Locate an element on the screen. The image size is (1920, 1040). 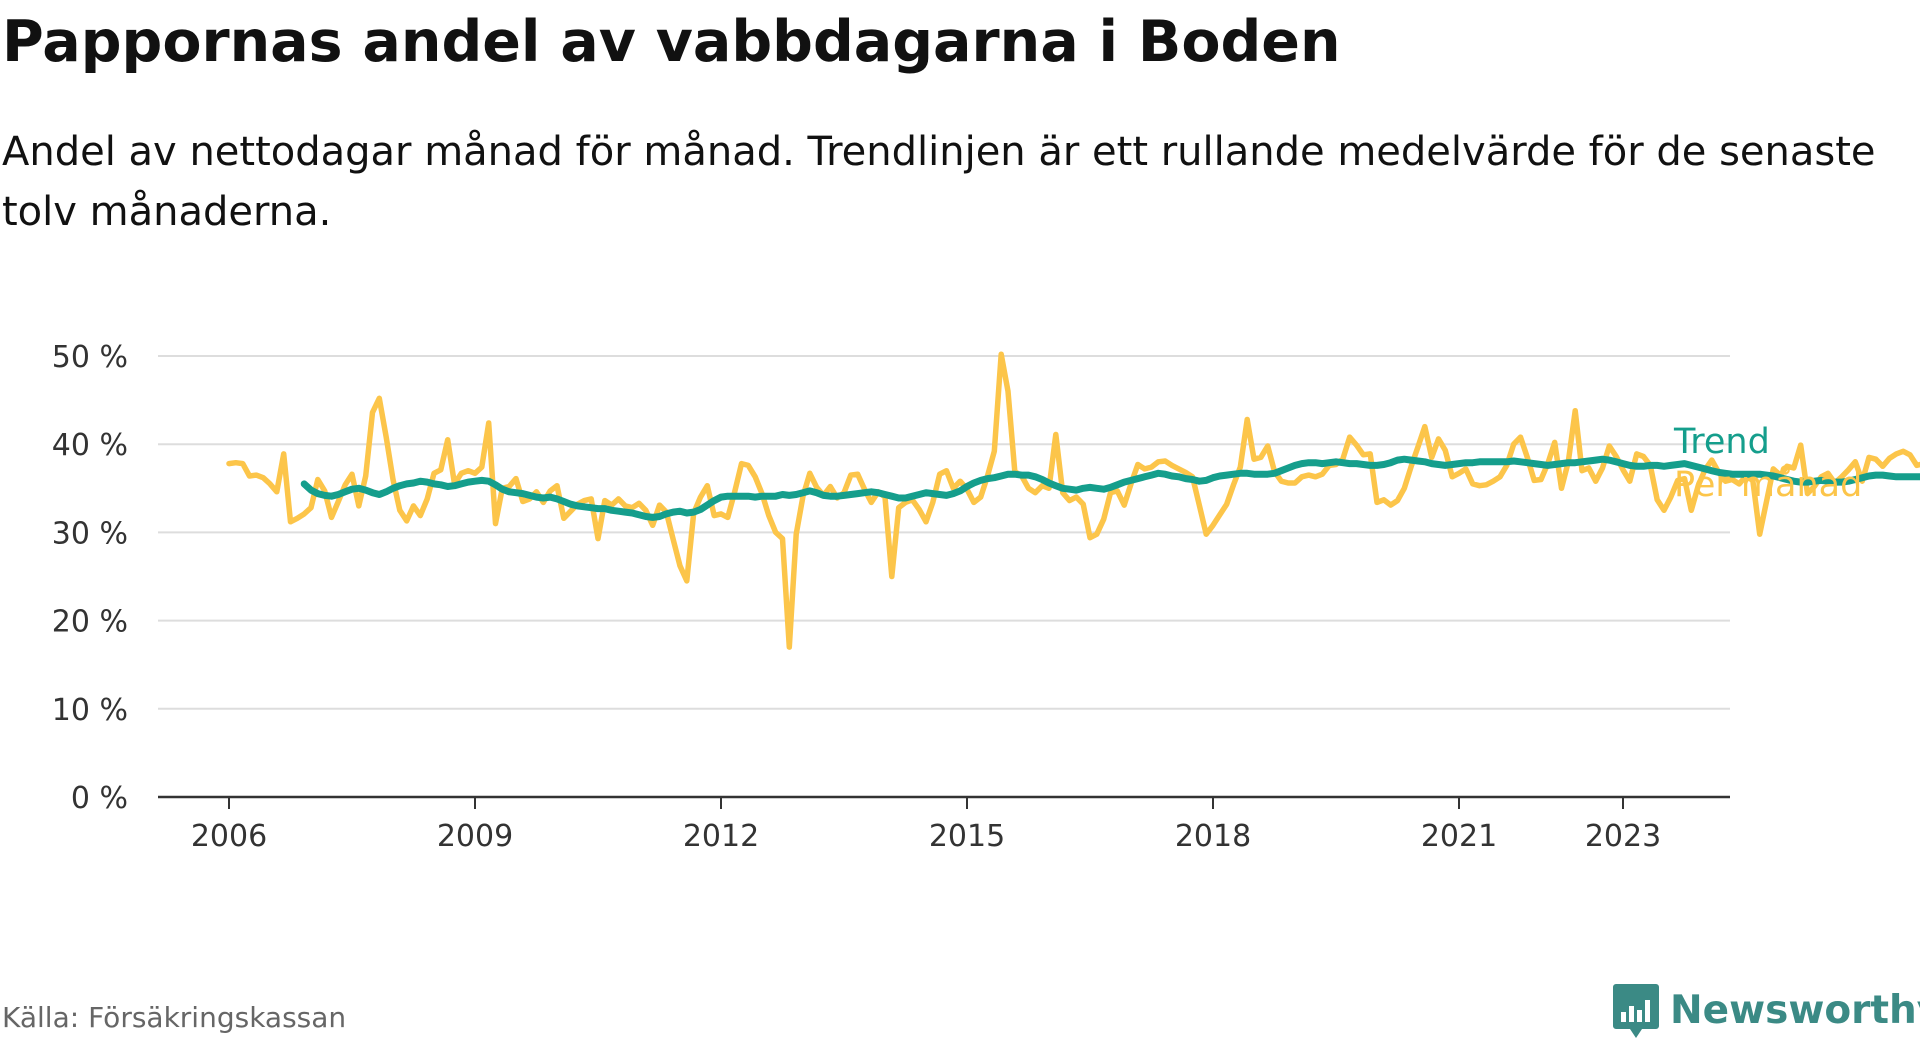
chart-title: Pappornas andel av vabbdagarna i Boden is located at coordinates (671, 42).